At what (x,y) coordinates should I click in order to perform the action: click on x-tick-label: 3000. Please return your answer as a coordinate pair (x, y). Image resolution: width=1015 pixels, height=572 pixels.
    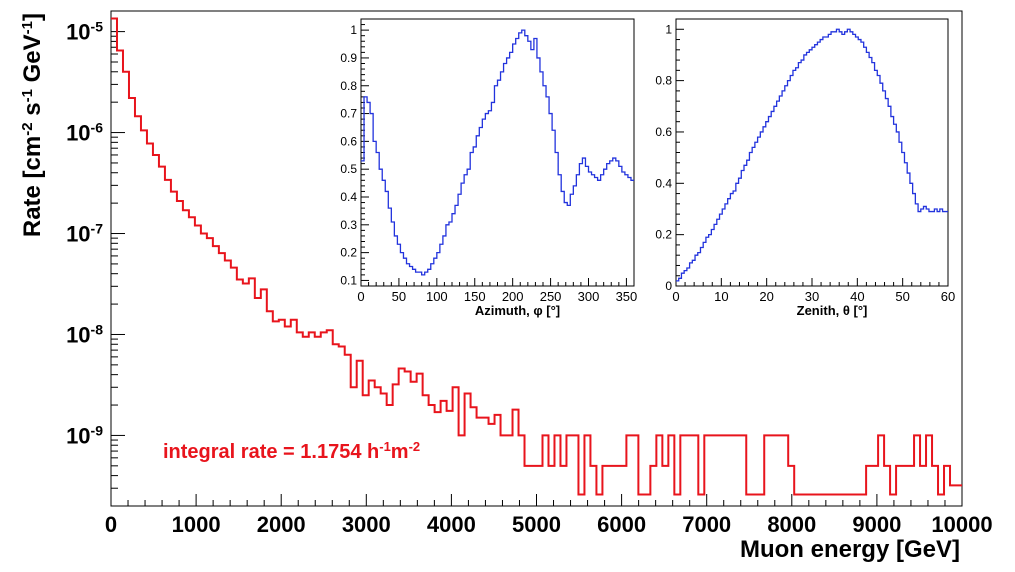
    Looking at the image, I should click on (366, 524).